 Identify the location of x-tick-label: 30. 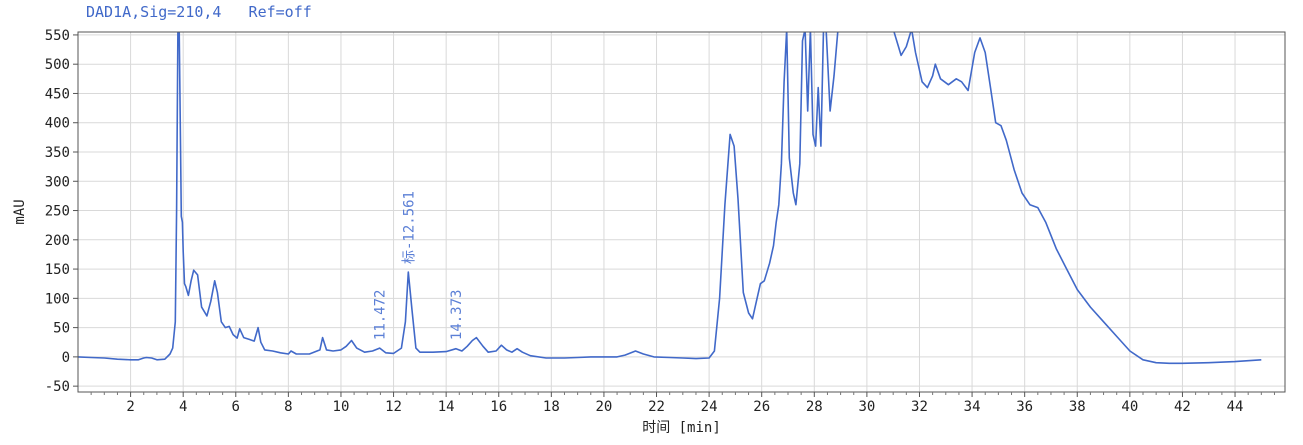
(866, 407).